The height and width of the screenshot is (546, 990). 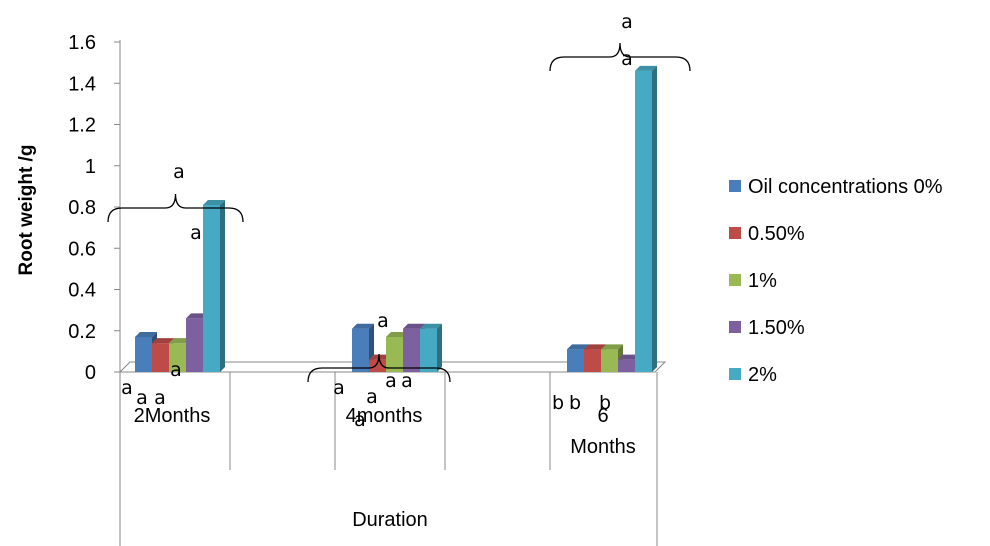 I want to click on y-tick-label: 1, so click(x=90, y=167).